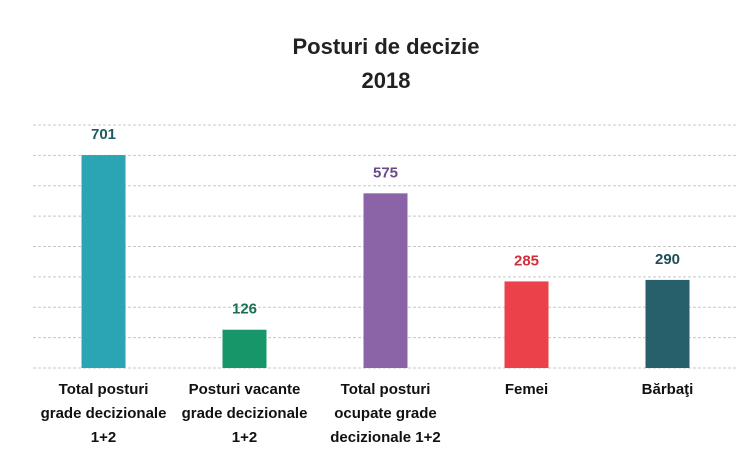  Describe the element at coordinates (103, 134) in the screenshot. I see `data-label: 701` at that location.